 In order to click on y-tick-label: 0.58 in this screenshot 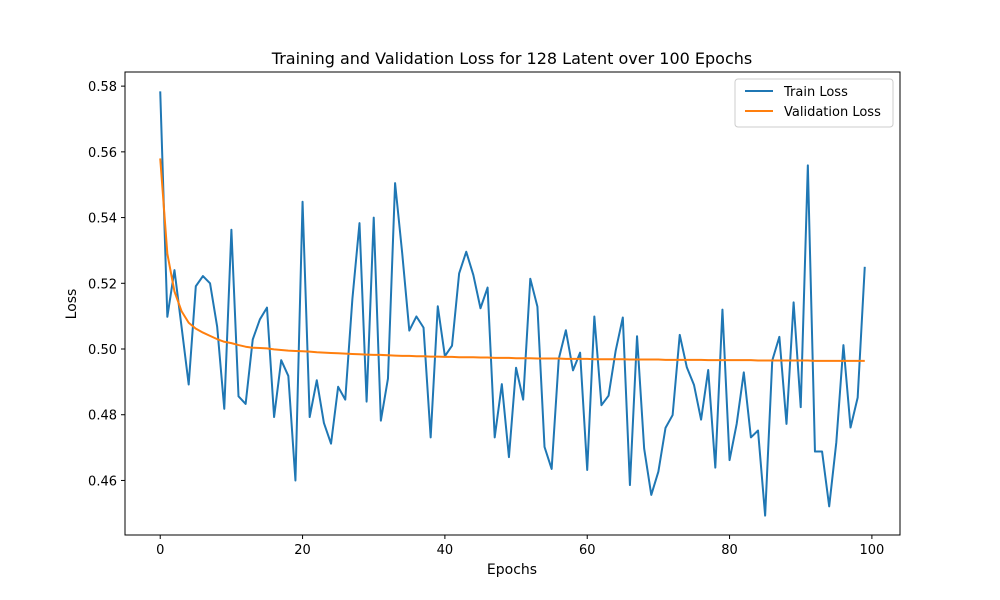, I will do `click(102, 87)`.